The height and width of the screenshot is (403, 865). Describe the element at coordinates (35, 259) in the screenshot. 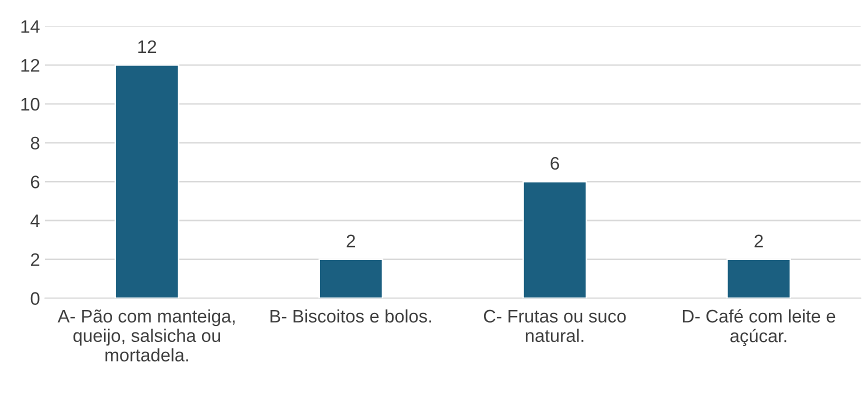

I see `y-tick-label: 2` at that location.